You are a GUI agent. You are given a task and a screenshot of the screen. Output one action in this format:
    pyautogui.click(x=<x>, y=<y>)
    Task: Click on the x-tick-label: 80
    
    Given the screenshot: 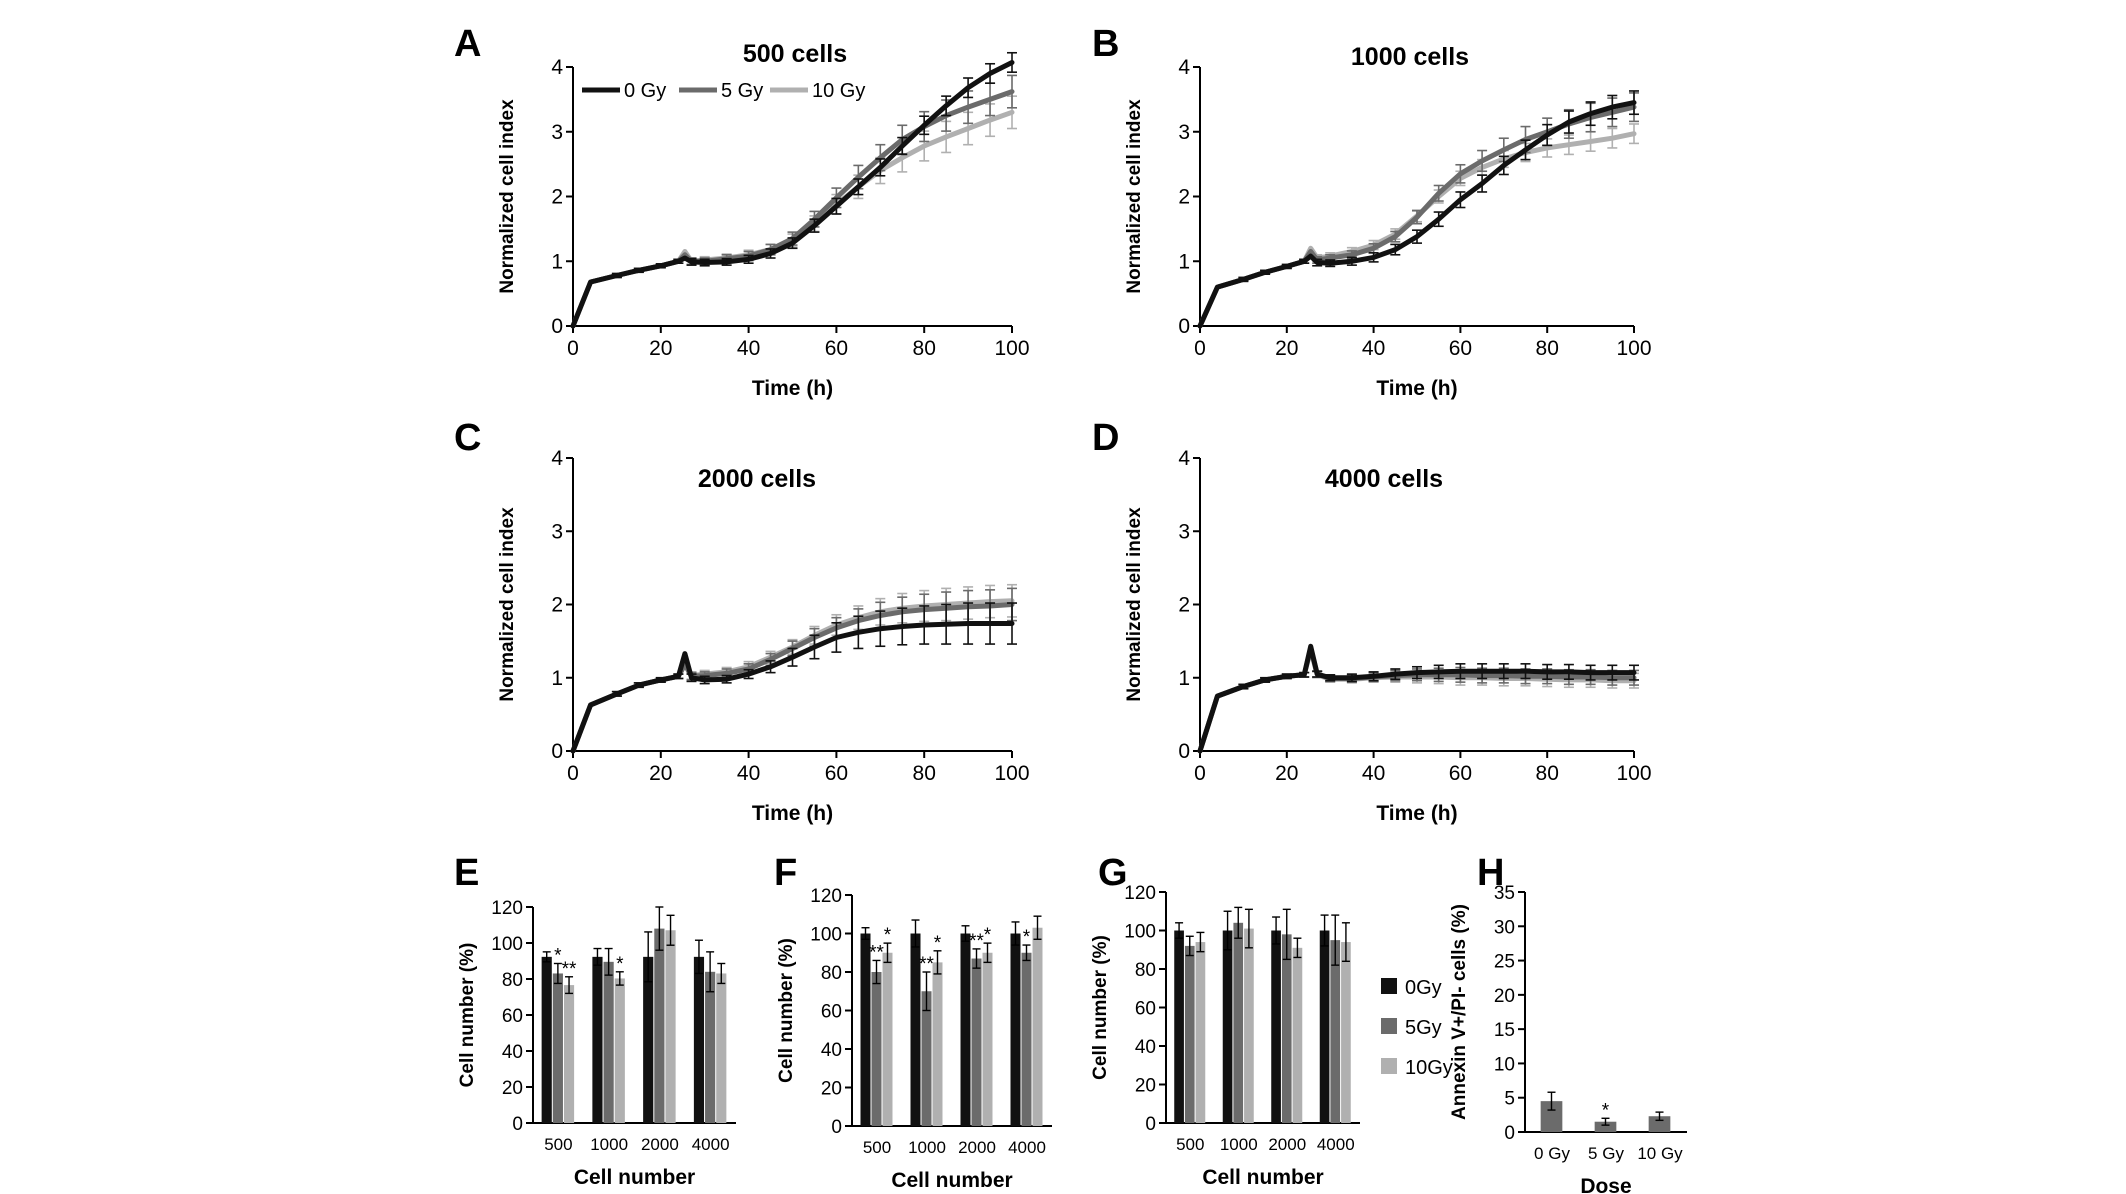 What is the action you would take?
    pyautogui.click(x=1547, y=773)
    